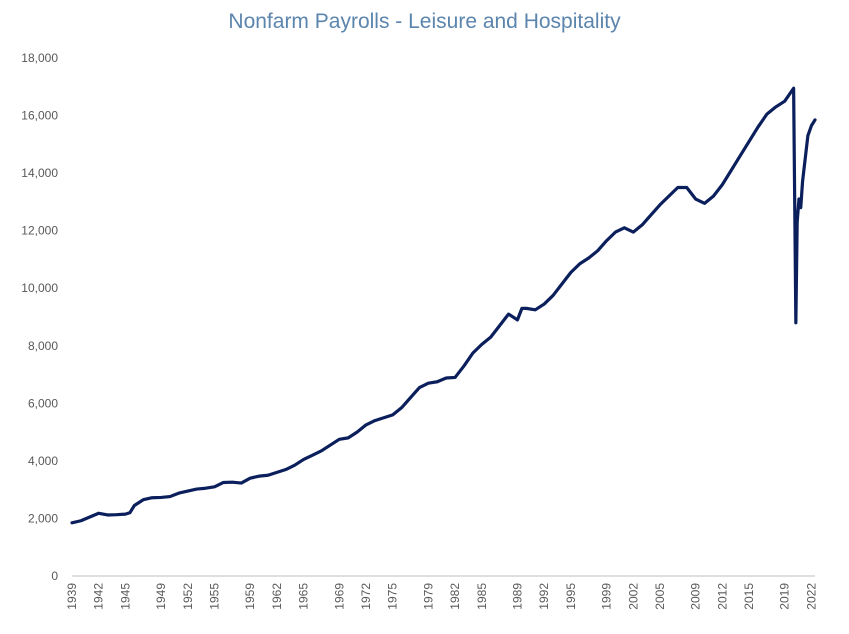 The width and height of the screenshot is (849, 634). What do you see at coordinates (72, 596) in the screenshot?
I see `x-tick-label: 1939` at bounding box center [72, 596].